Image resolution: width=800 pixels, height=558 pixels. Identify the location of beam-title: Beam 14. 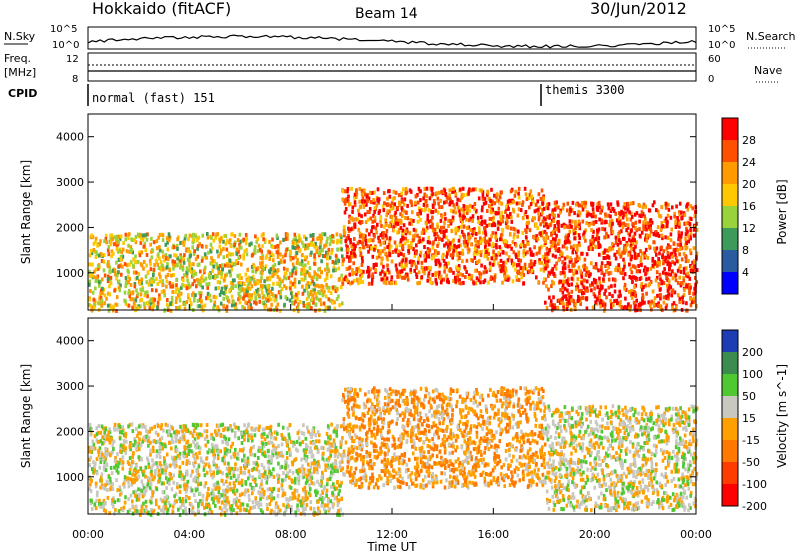
(386, 14).